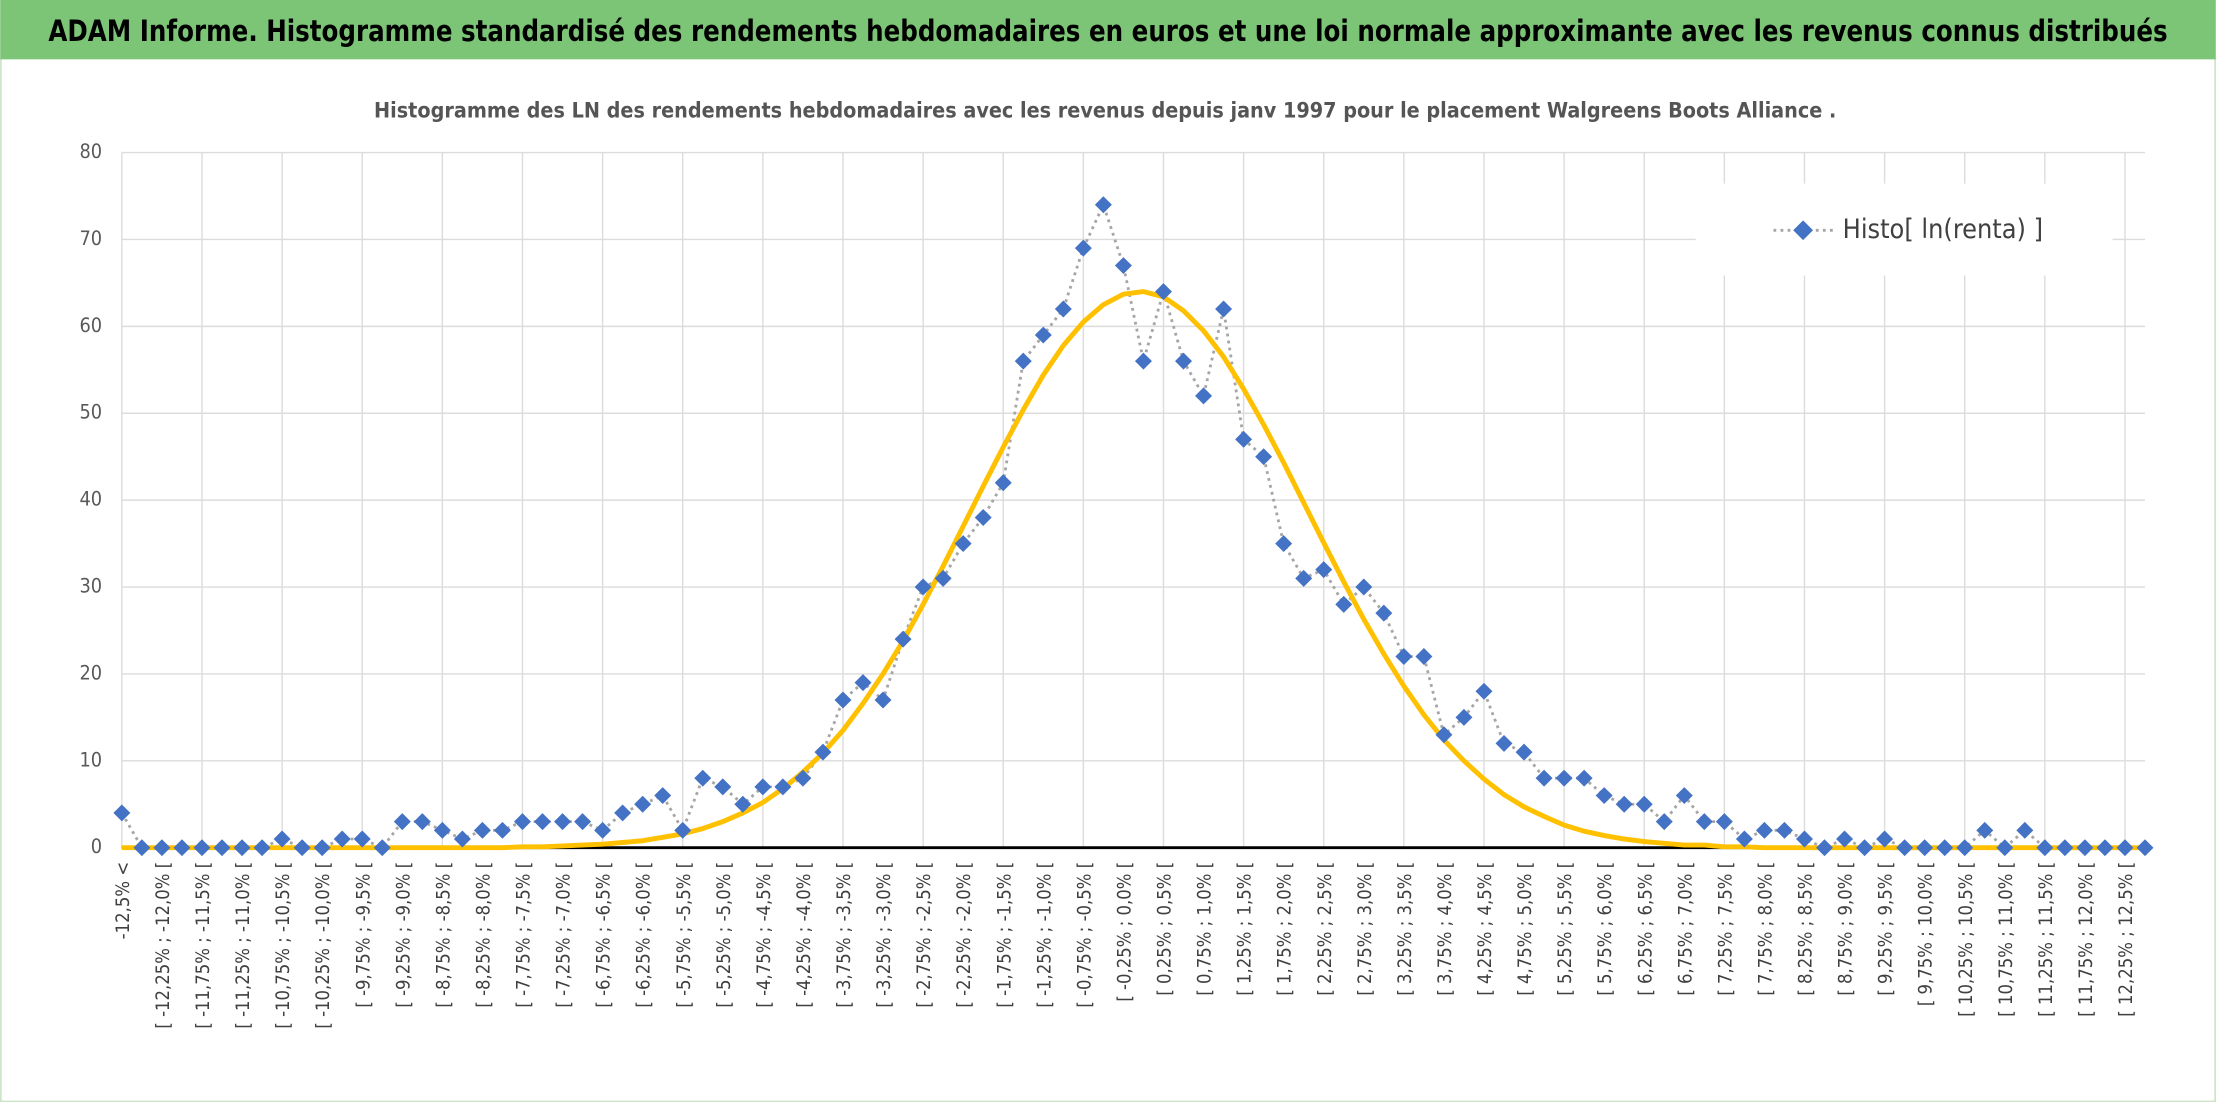 The width and height of the screenshot is (2216, 1102). Describe the element at coordinates (323, 945) in the screenshot. I see `x-tick-label: [ -10,25% ; -10,0% [` at that location.